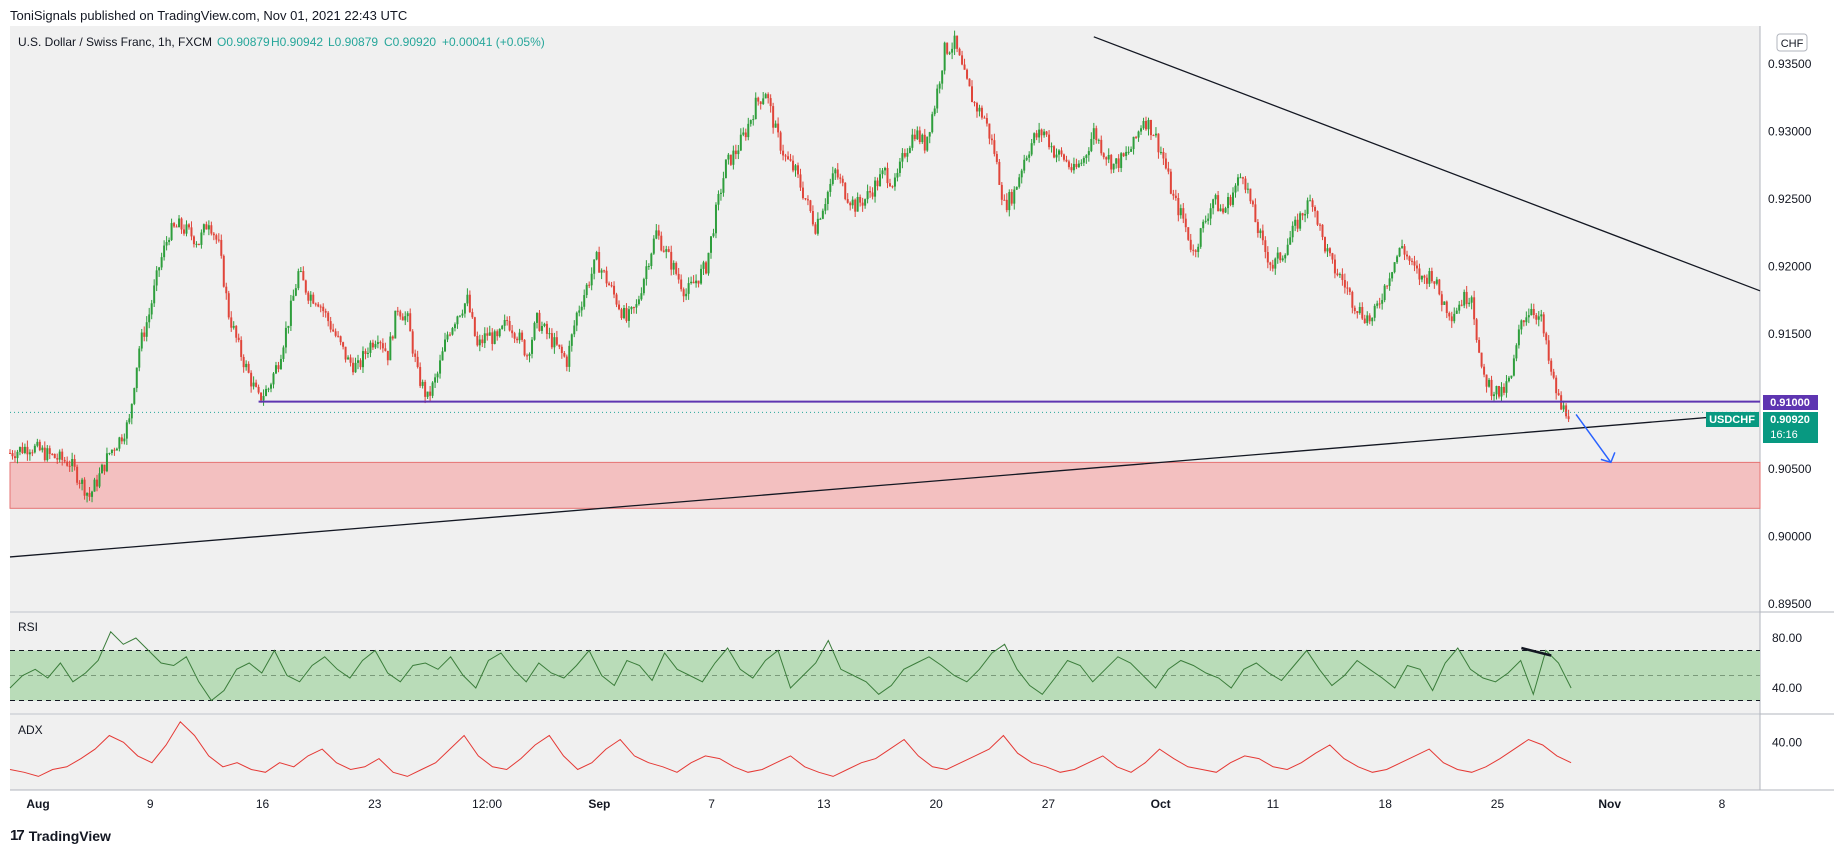 Image resolution: width=1834 pixels, height=853 pixels. What do you see at coordinates (493, 42) in the screenshot?
I see `ohlc-change: +0.00041 (+0.05%)` at bounding box center [493, 42].